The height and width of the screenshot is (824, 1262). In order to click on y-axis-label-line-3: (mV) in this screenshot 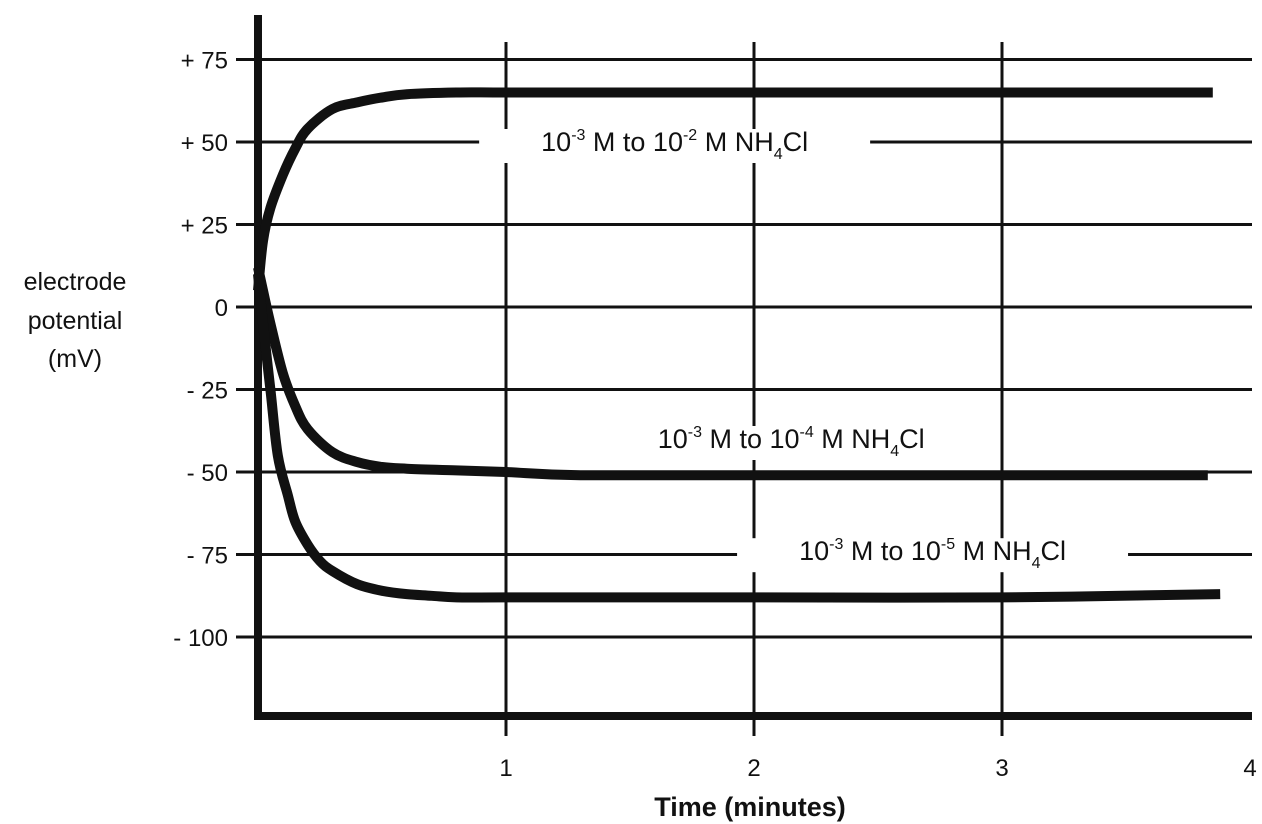, I will do `click(75, 359)`.